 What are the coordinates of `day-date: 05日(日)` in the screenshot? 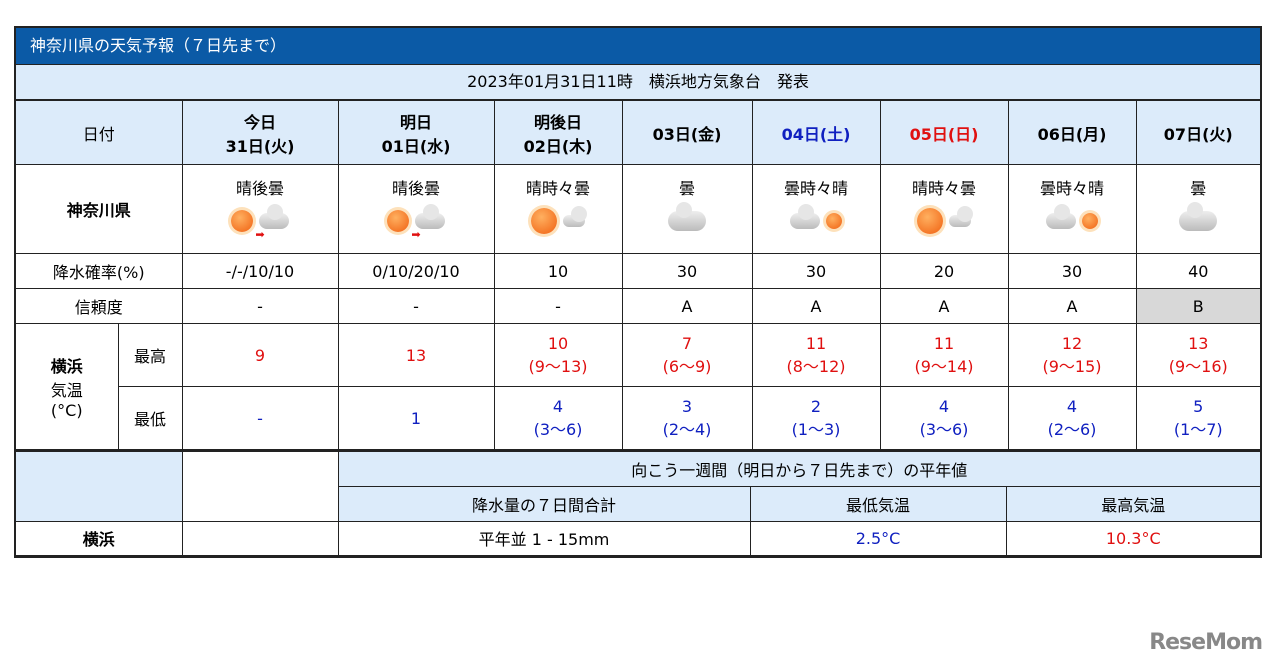 It's located at (944, 134).